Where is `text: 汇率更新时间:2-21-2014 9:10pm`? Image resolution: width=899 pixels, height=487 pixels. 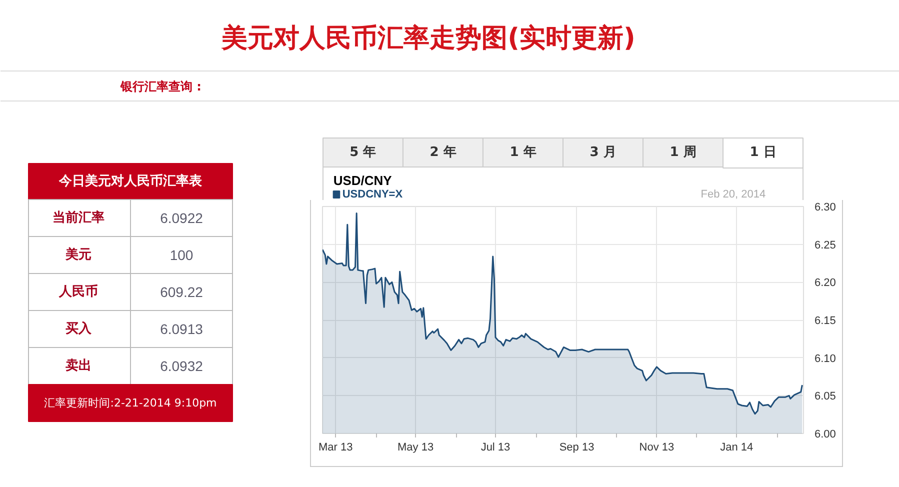
text: 汇率更新时间:2-21-2014 9:10pm is located at coordinates (130, 403).